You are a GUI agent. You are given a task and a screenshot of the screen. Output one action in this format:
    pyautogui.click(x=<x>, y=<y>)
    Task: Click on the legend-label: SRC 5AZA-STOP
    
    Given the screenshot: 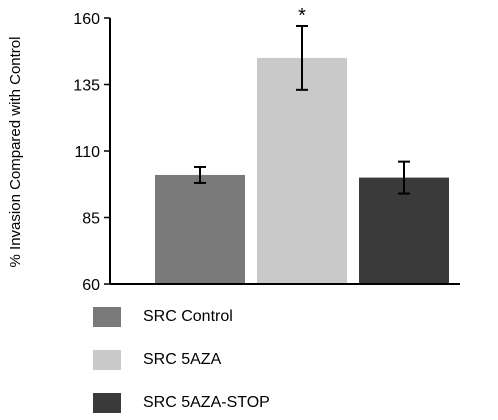 What is the action you would take?
    pyautogui.click(x=206, y=402)
    